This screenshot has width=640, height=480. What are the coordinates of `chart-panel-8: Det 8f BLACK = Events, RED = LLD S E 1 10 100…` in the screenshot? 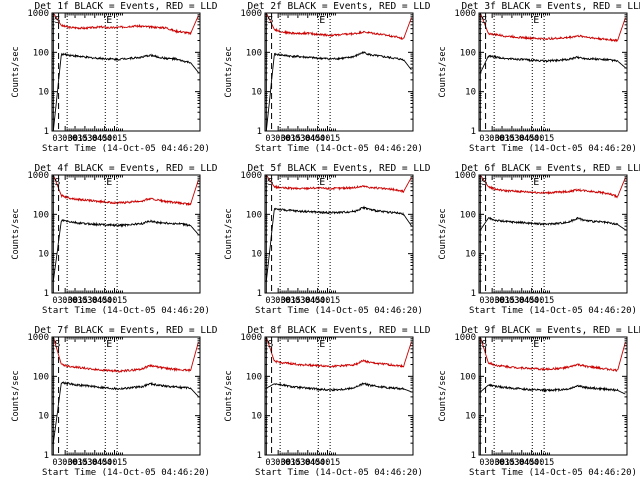 It's located at (327, 401).